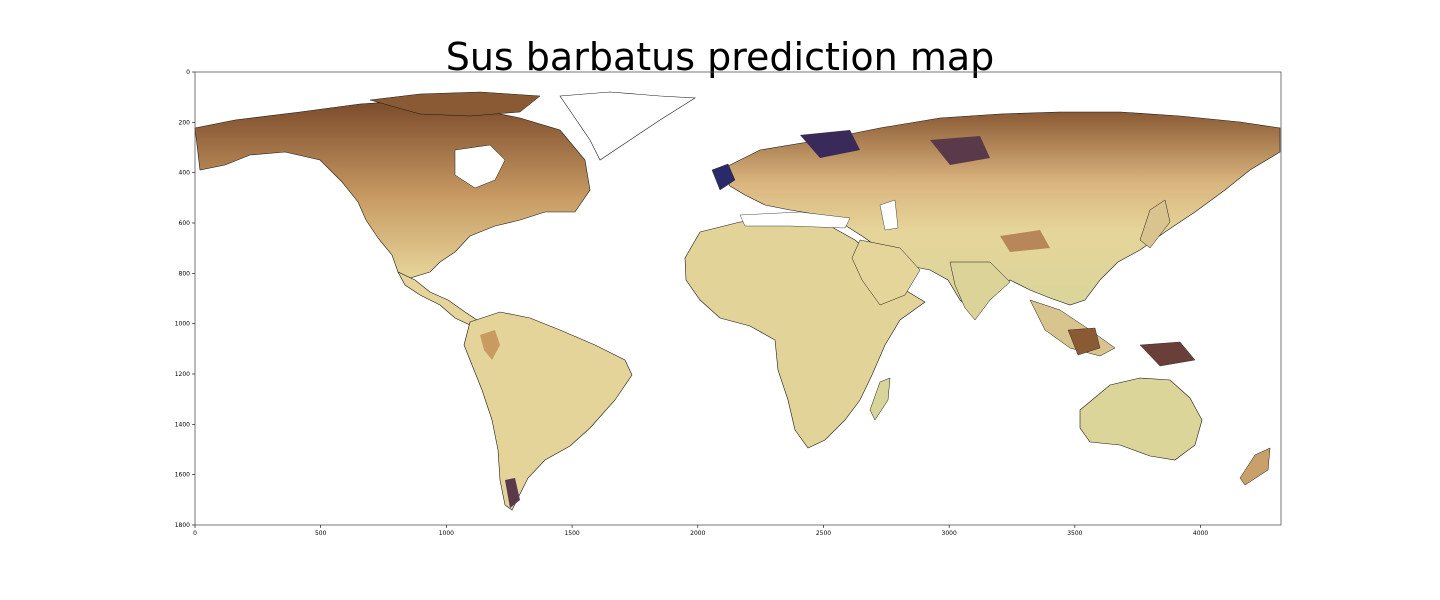  What do you see at coordinates (195, 533) in the screenshot?
I see `x-tick-label: 0` at bounding box center [195, 533].